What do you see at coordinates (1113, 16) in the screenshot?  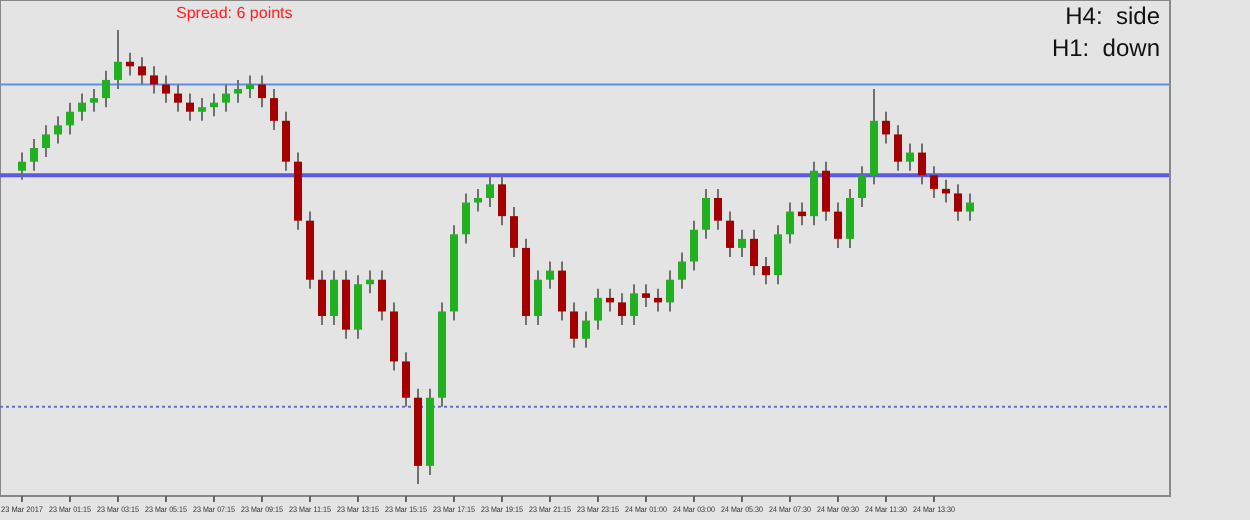 I see `text: H4: side` at bounding box center [1113, 16].